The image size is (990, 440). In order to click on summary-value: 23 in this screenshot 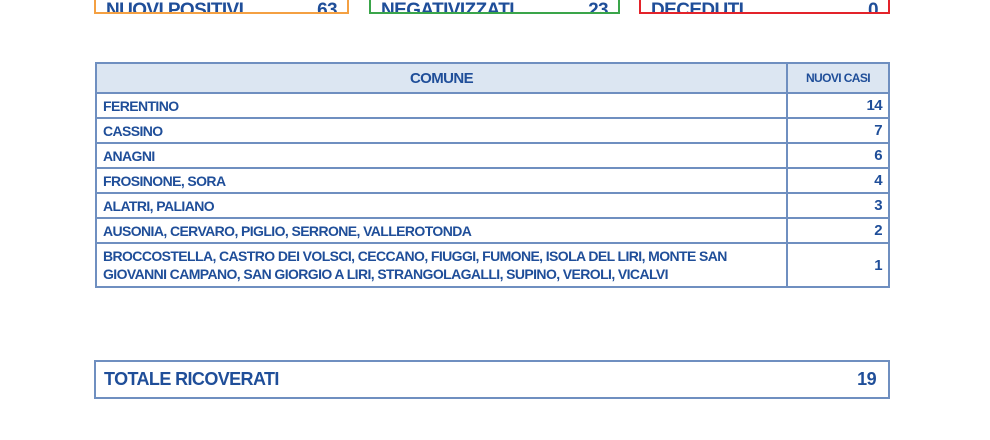, I will do `click(598, 7)`.